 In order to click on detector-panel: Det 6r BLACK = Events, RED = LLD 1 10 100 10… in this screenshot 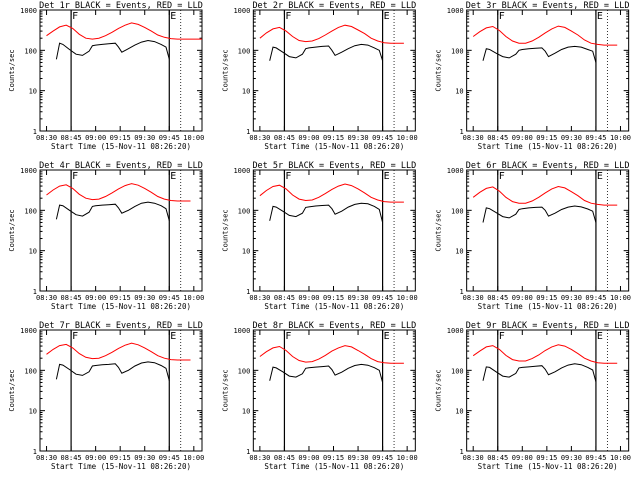, I will do `click(533, 236)`.